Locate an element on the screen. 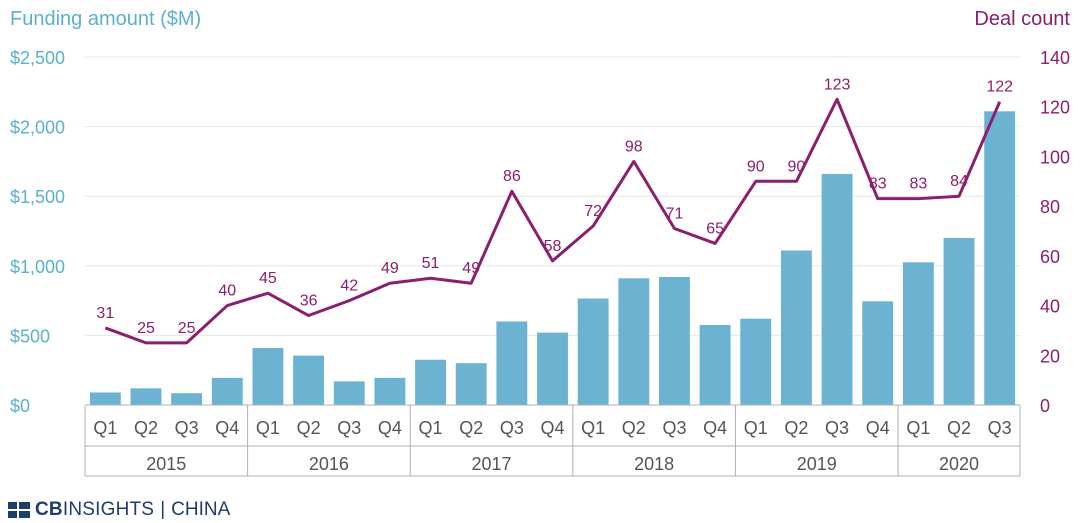 This screenshot has height=523, width=1080. logo-brand-bold: CB is located at coordinates (49, 509).